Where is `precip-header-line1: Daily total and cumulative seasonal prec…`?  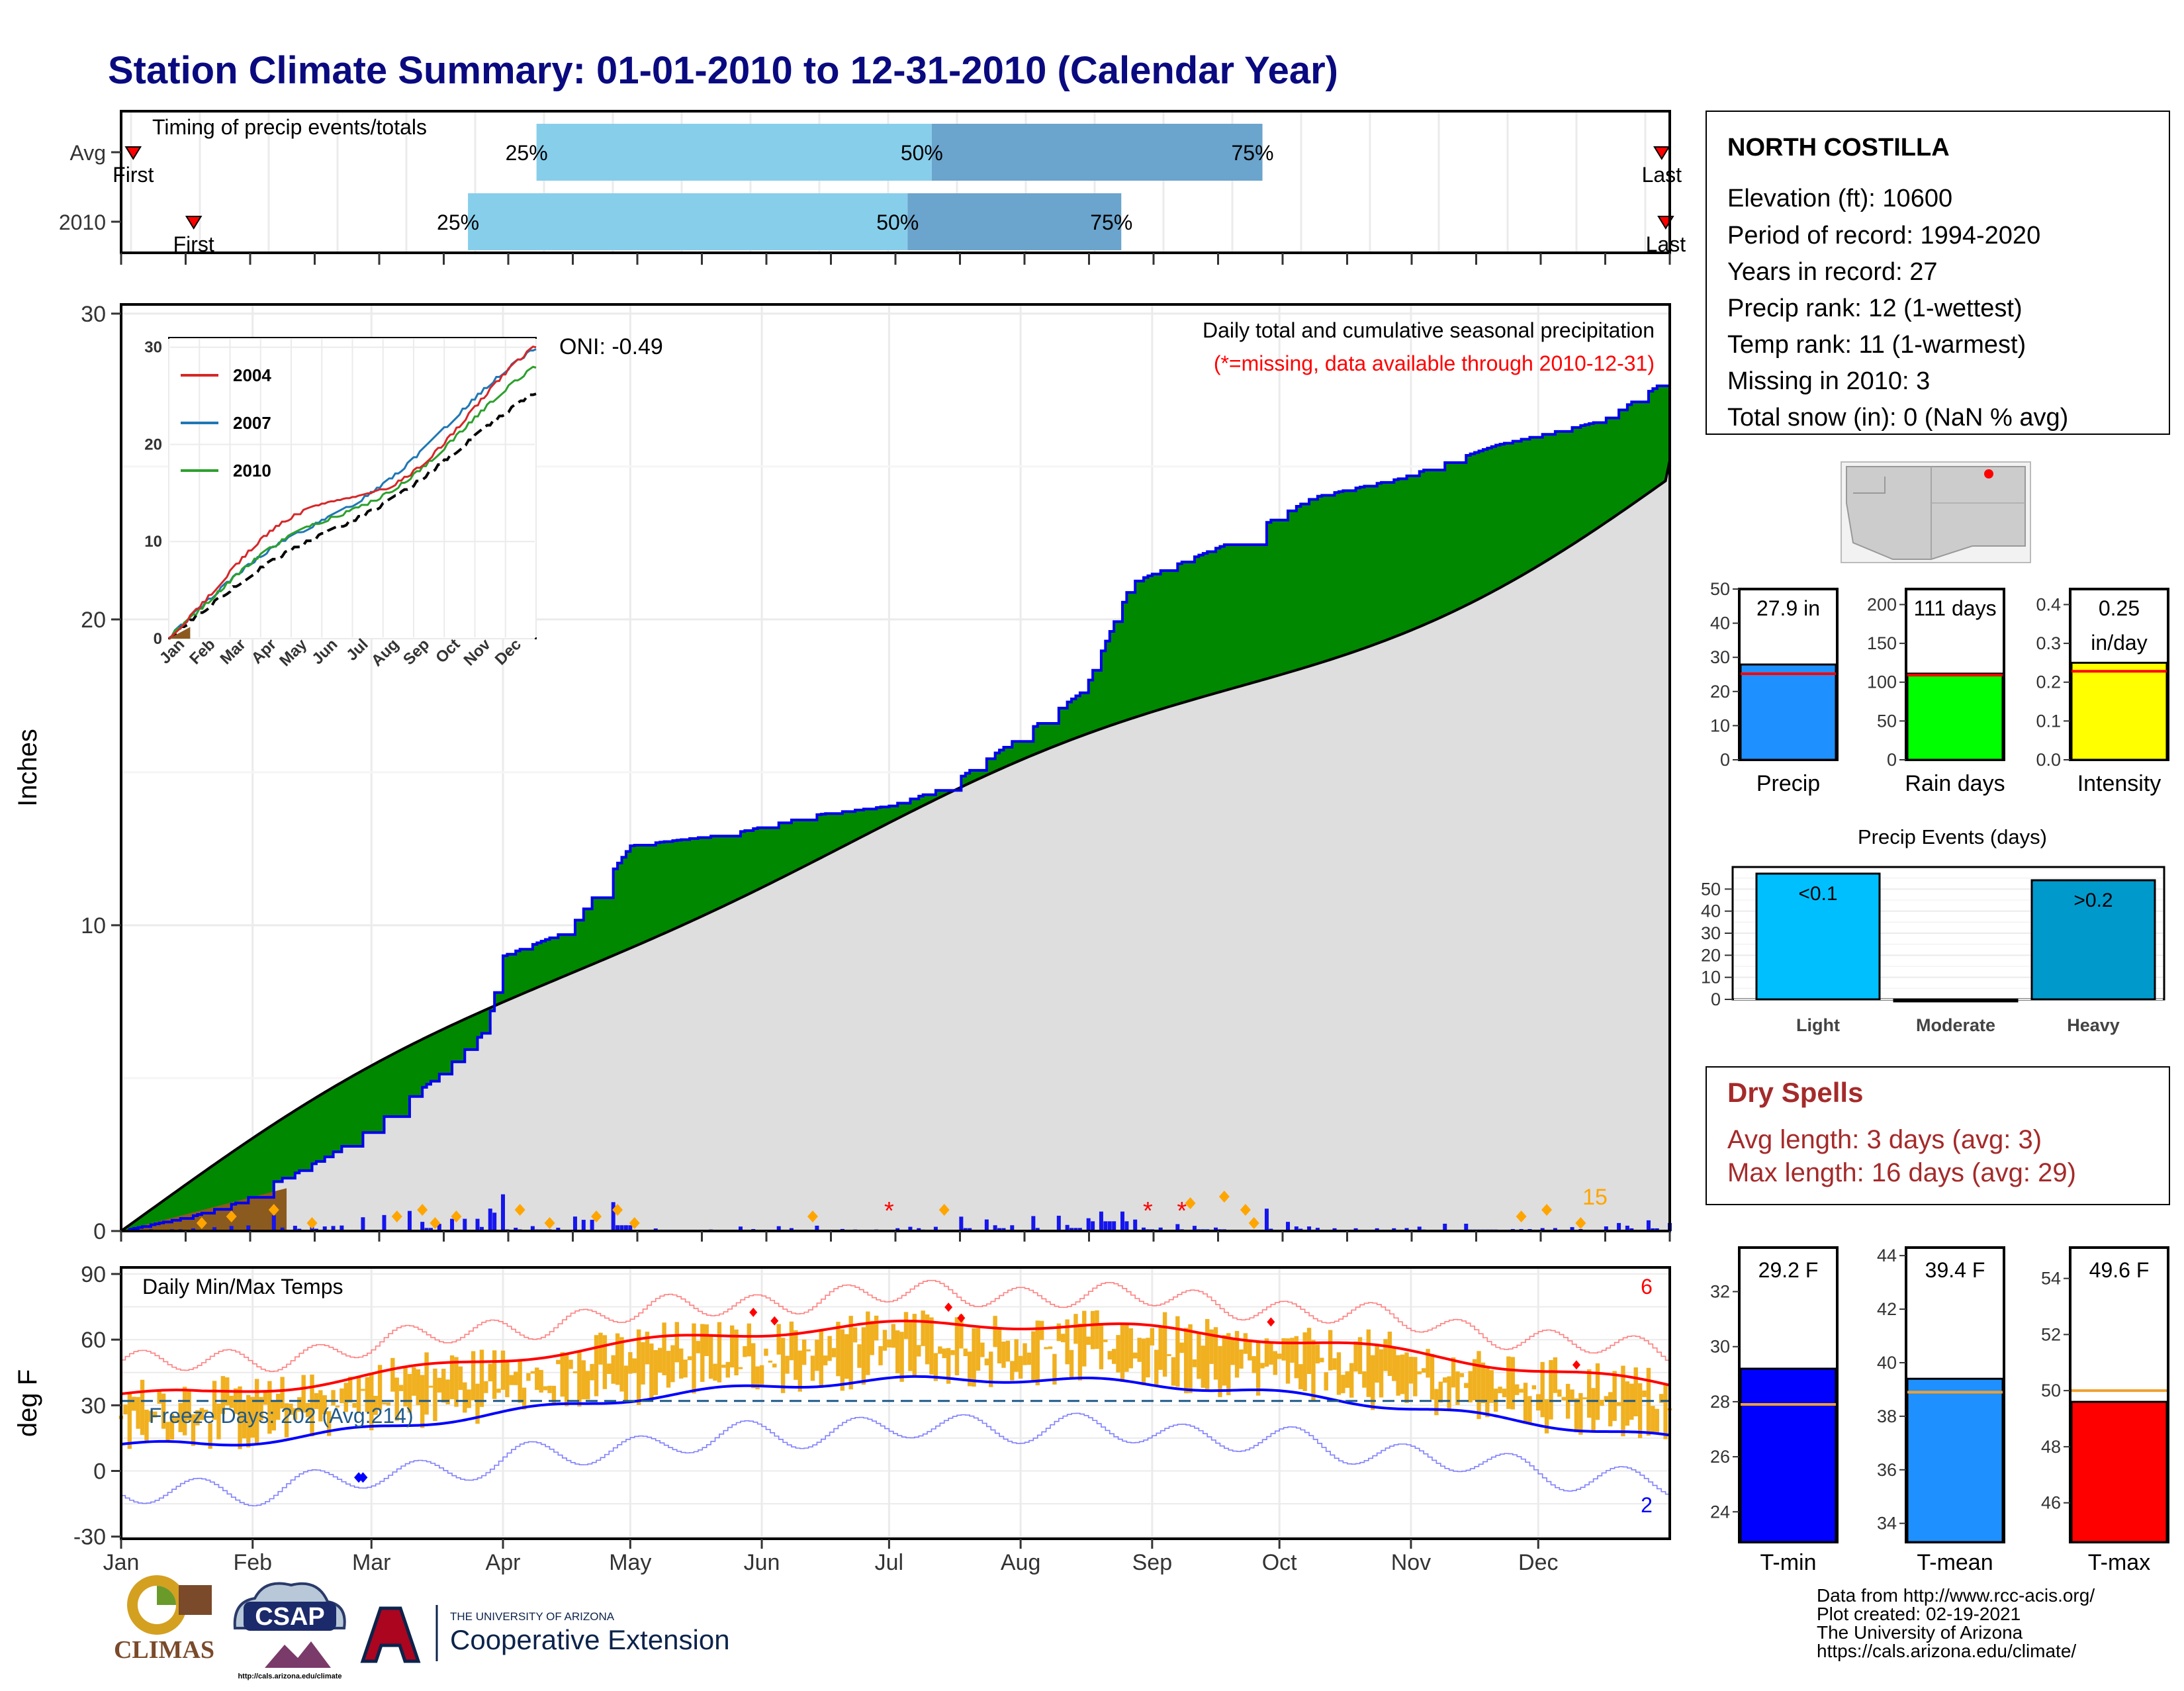
precip-header-line1: Daily total and cumulative seasonal prec… is located at coordinates (1429, 330).